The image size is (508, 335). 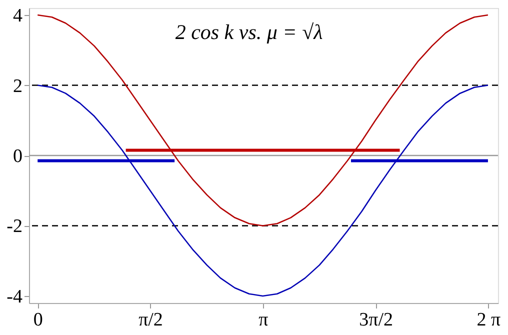 I want to click on x-tick-label: 3π/2, so click(x=376, y=320).